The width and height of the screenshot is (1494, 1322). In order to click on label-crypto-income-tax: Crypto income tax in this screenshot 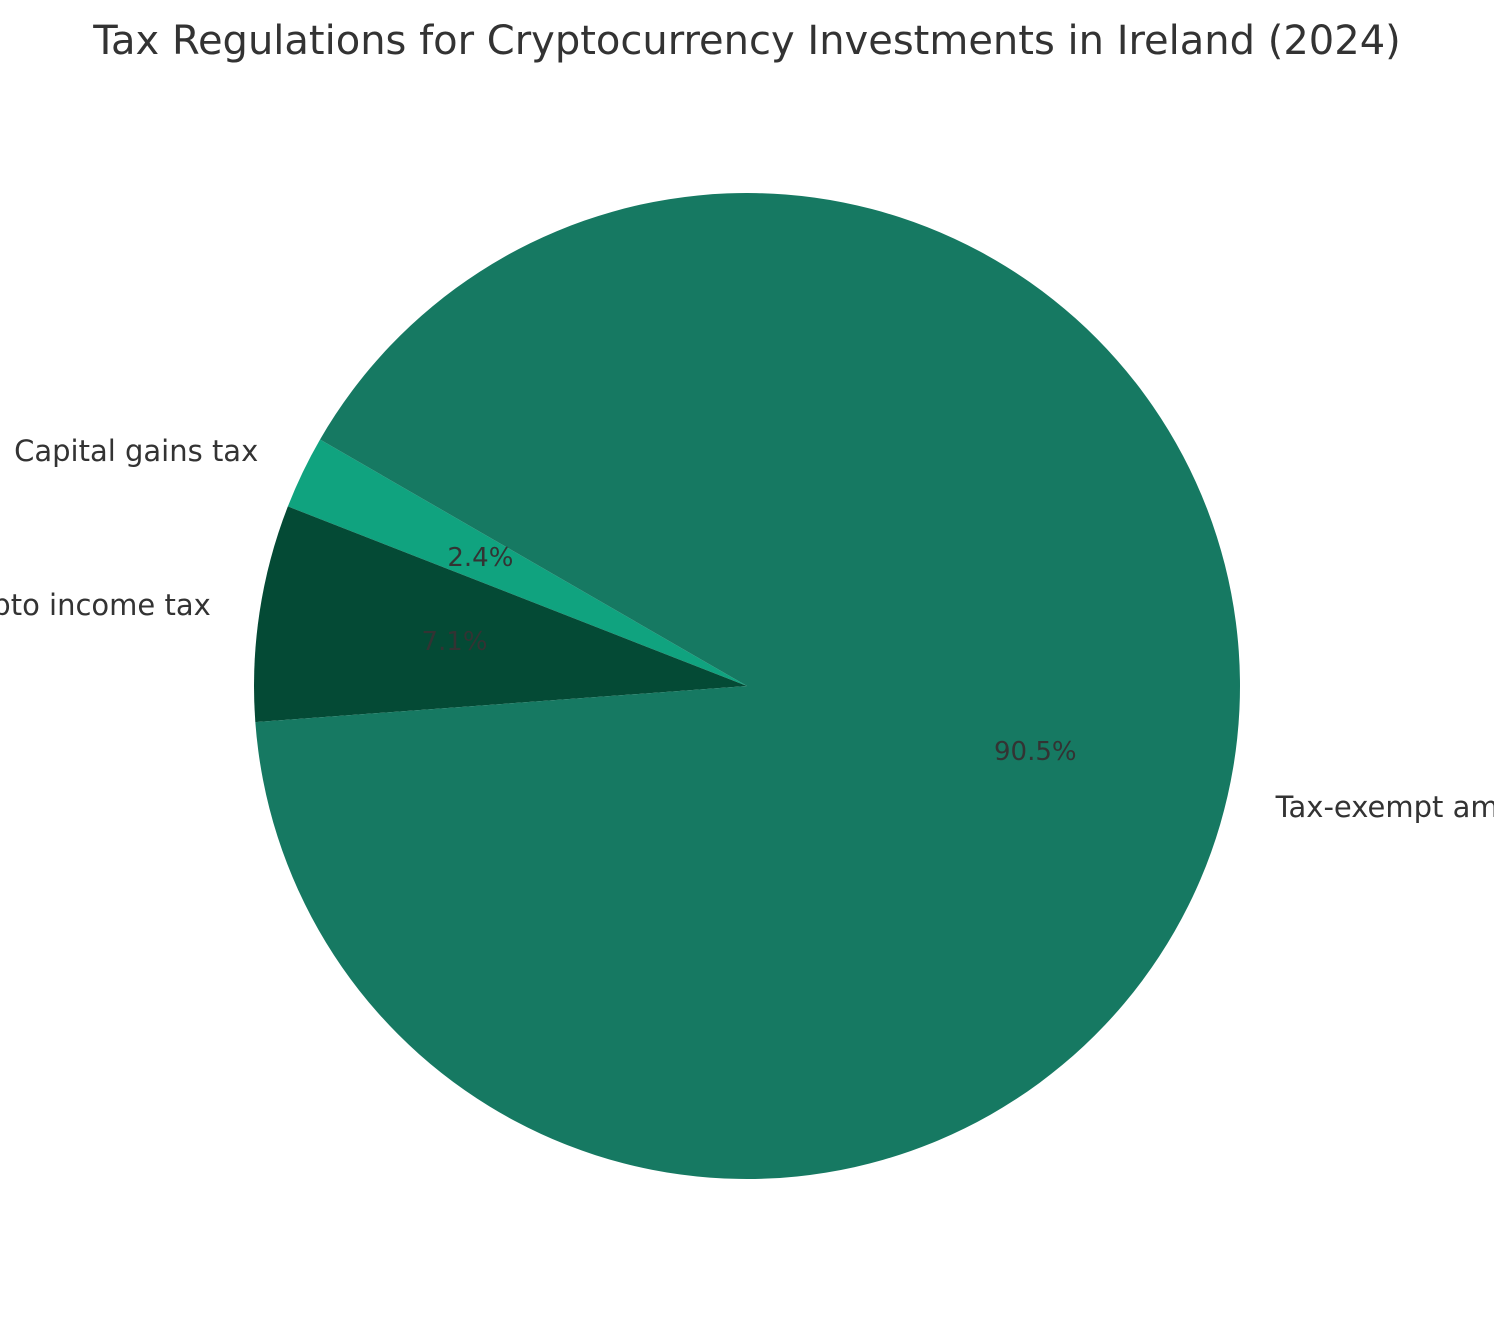, I will do `click(105, 605)`.